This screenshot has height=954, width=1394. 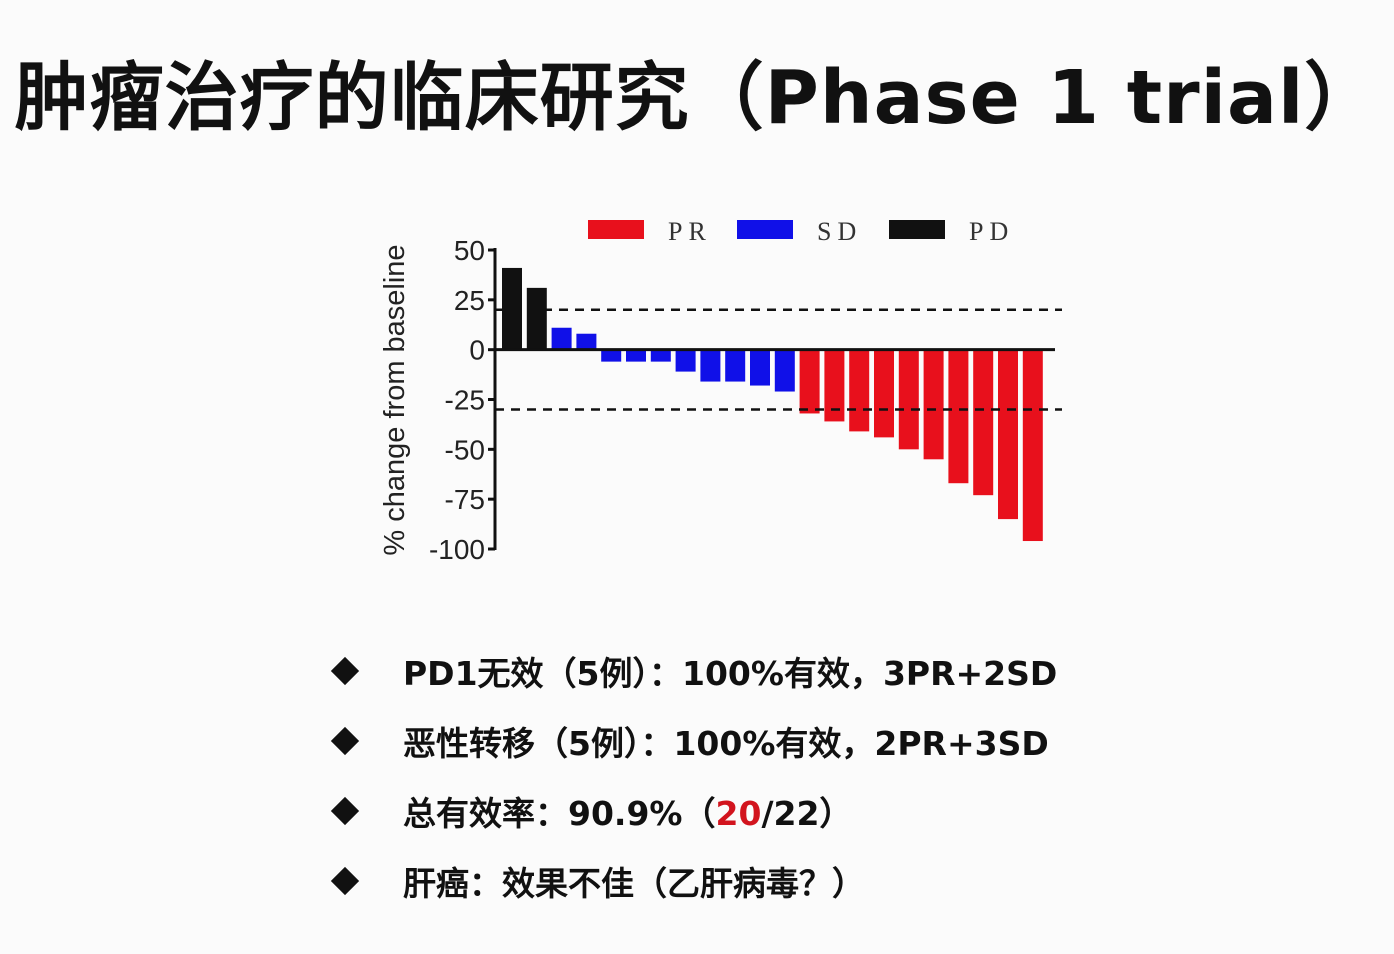 What do you see at coordinates (469, 300) in the screenshot?
I see `y-tick-label: 25` at bounding box center [469, 300].